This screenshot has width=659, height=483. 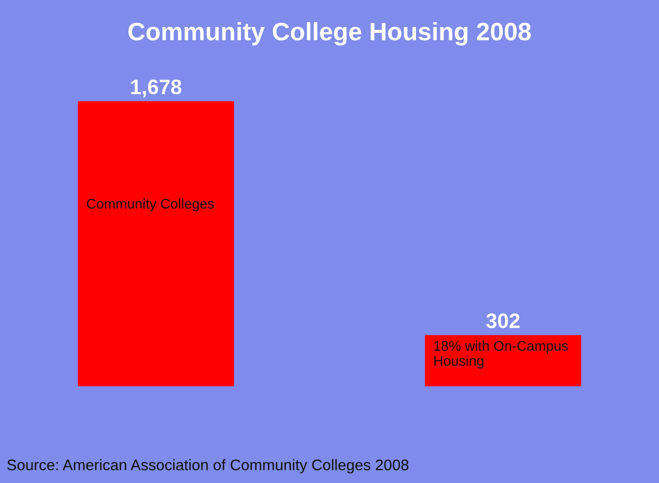 I want to click on data-label: 1,678, so click(x=156, y=89).